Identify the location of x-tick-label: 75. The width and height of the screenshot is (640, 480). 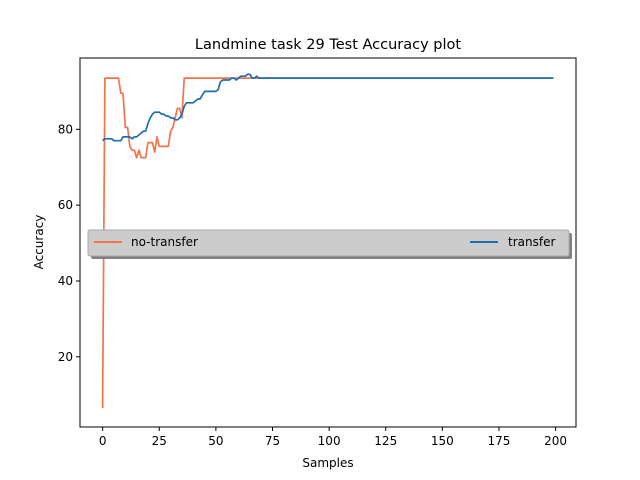
(272, 441).